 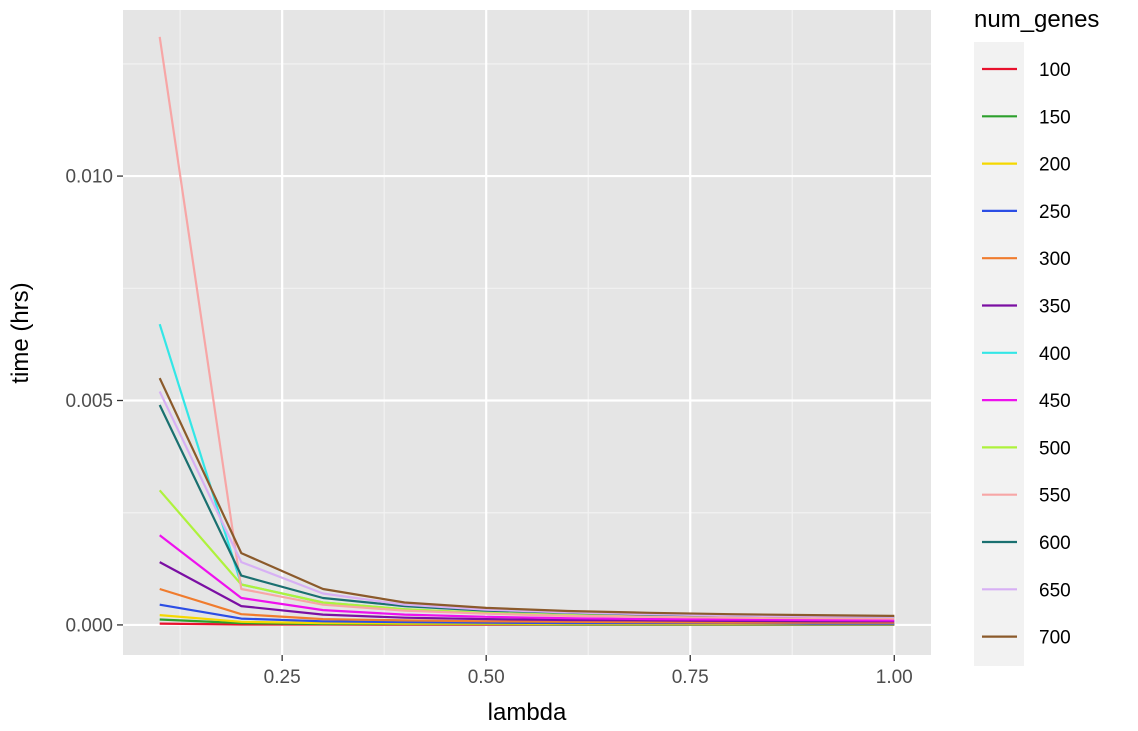 I want to click on y-tick-label: 0.005, so click(x=89, y=401).